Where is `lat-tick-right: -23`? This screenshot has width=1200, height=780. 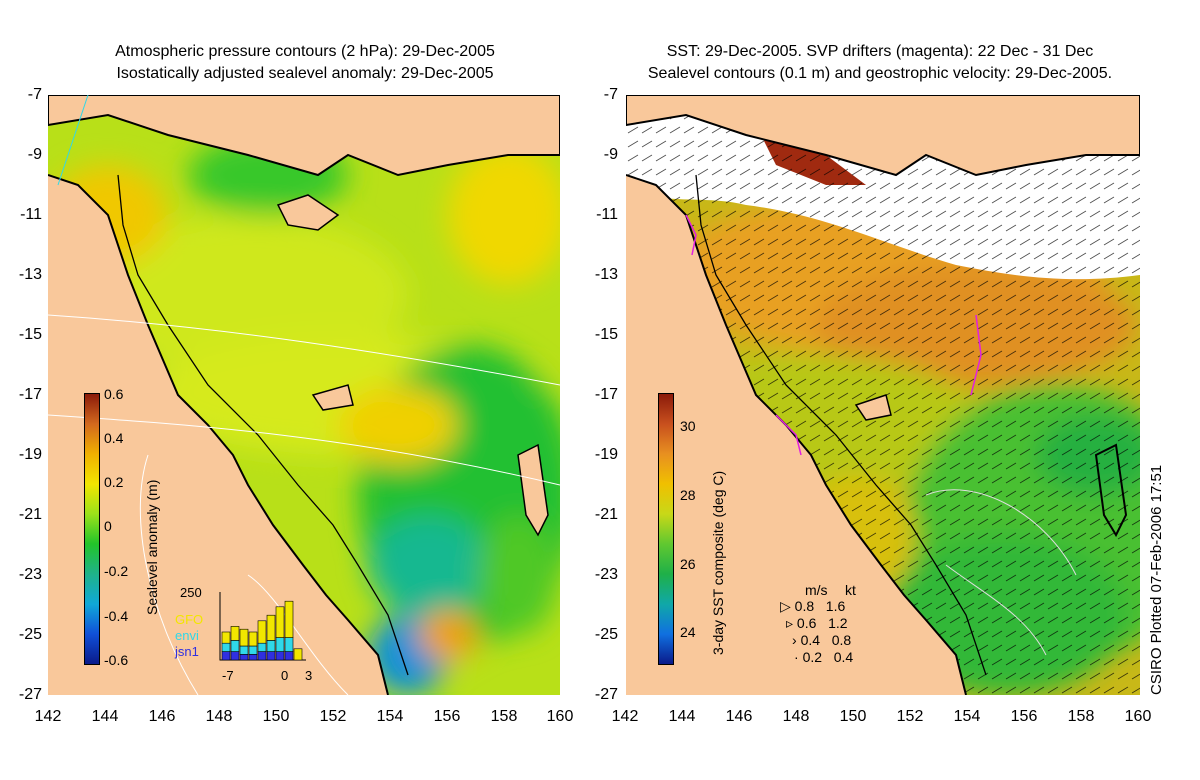
lat-tick-right: -23 is located at coordinates (606, 574).